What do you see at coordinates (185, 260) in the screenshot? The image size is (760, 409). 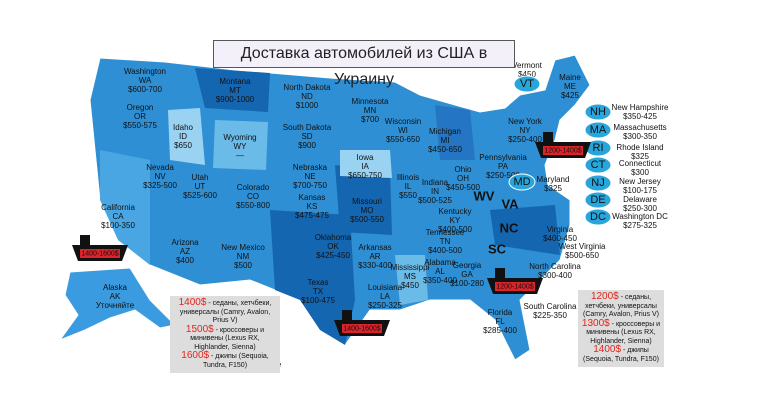 I see `state-price: $400` at bounding box center [185, 260].